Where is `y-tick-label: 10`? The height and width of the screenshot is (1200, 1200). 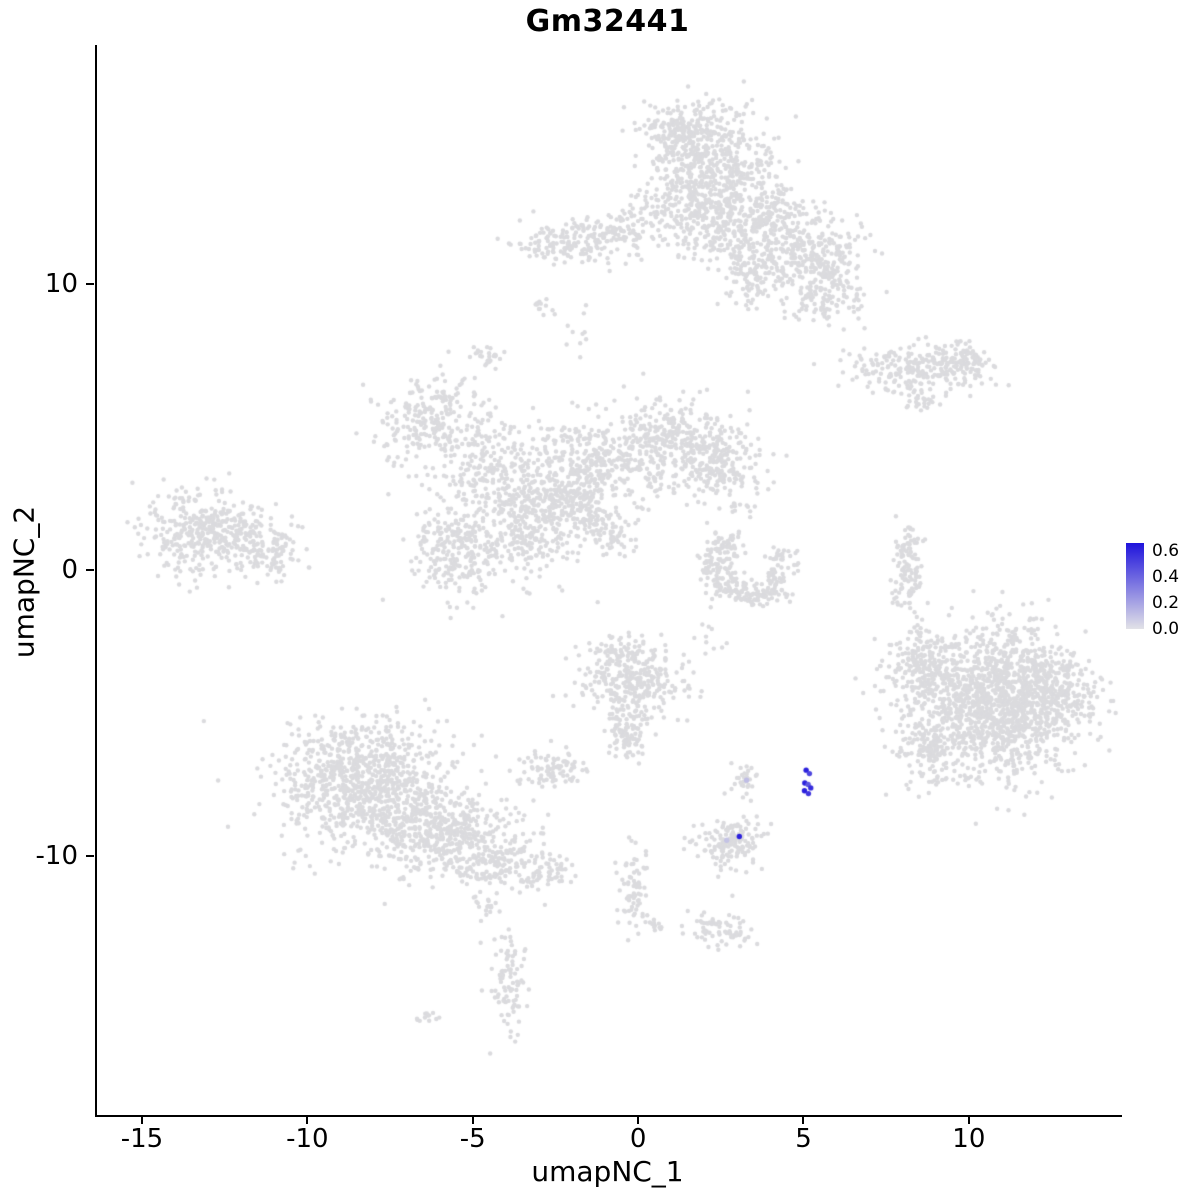 y-tick-label: 10 is located at coordinates (61, 284).